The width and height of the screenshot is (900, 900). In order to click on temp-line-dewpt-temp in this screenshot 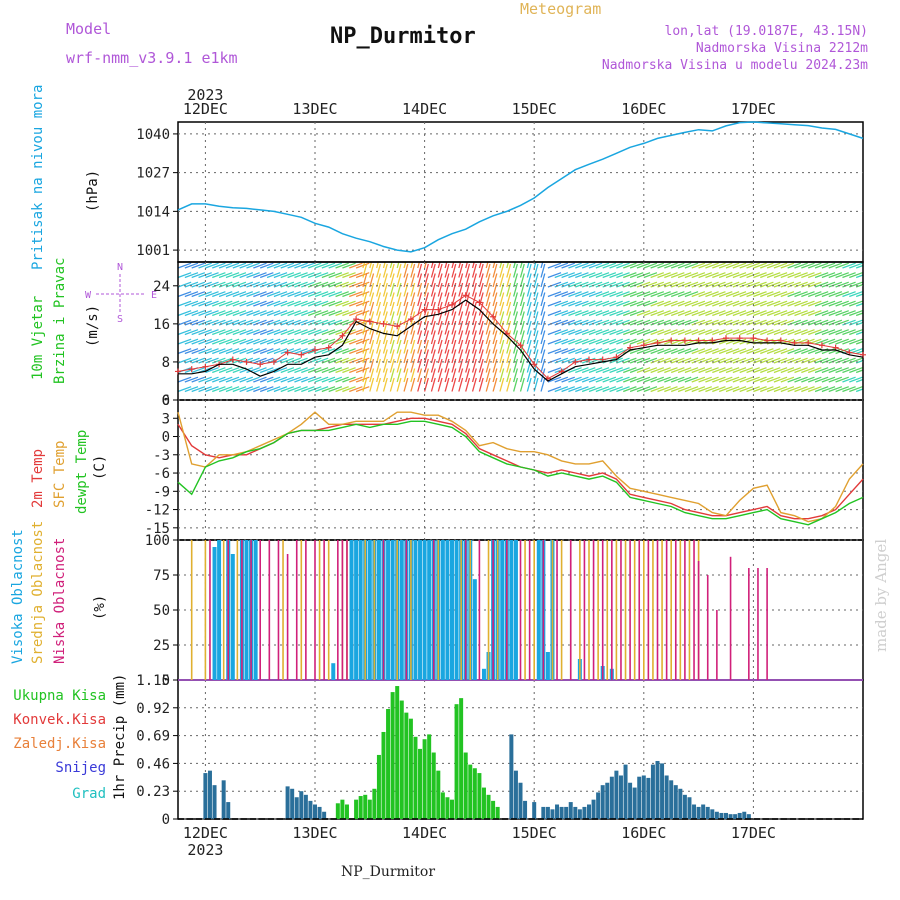, I will do `click(520, 473)`.